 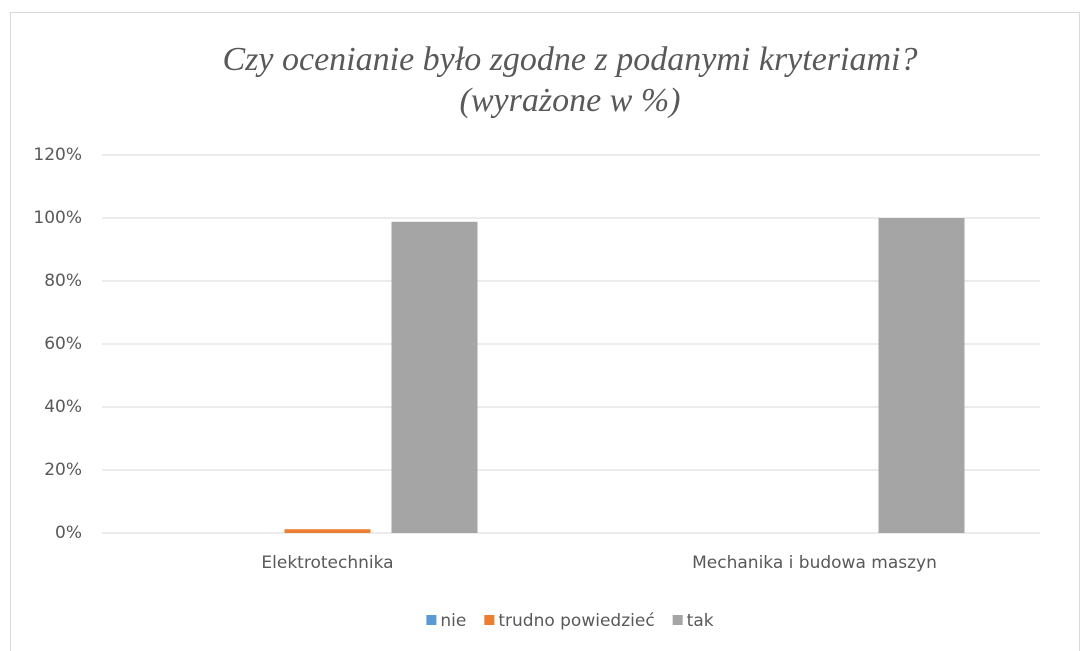 I want to click on legend-label: tak, so click(x=700, y=621).